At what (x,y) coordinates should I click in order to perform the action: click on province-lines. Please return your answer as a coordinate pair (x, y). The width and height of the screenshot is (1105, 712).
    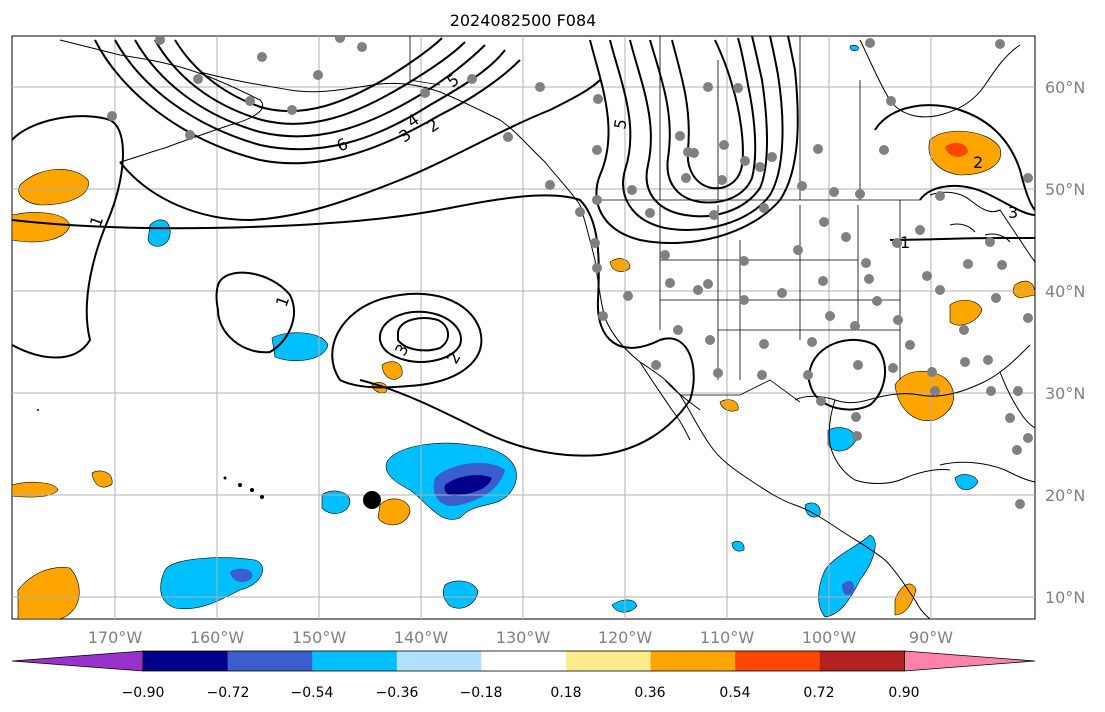
    Looking at the image, I should click on (760, 118).